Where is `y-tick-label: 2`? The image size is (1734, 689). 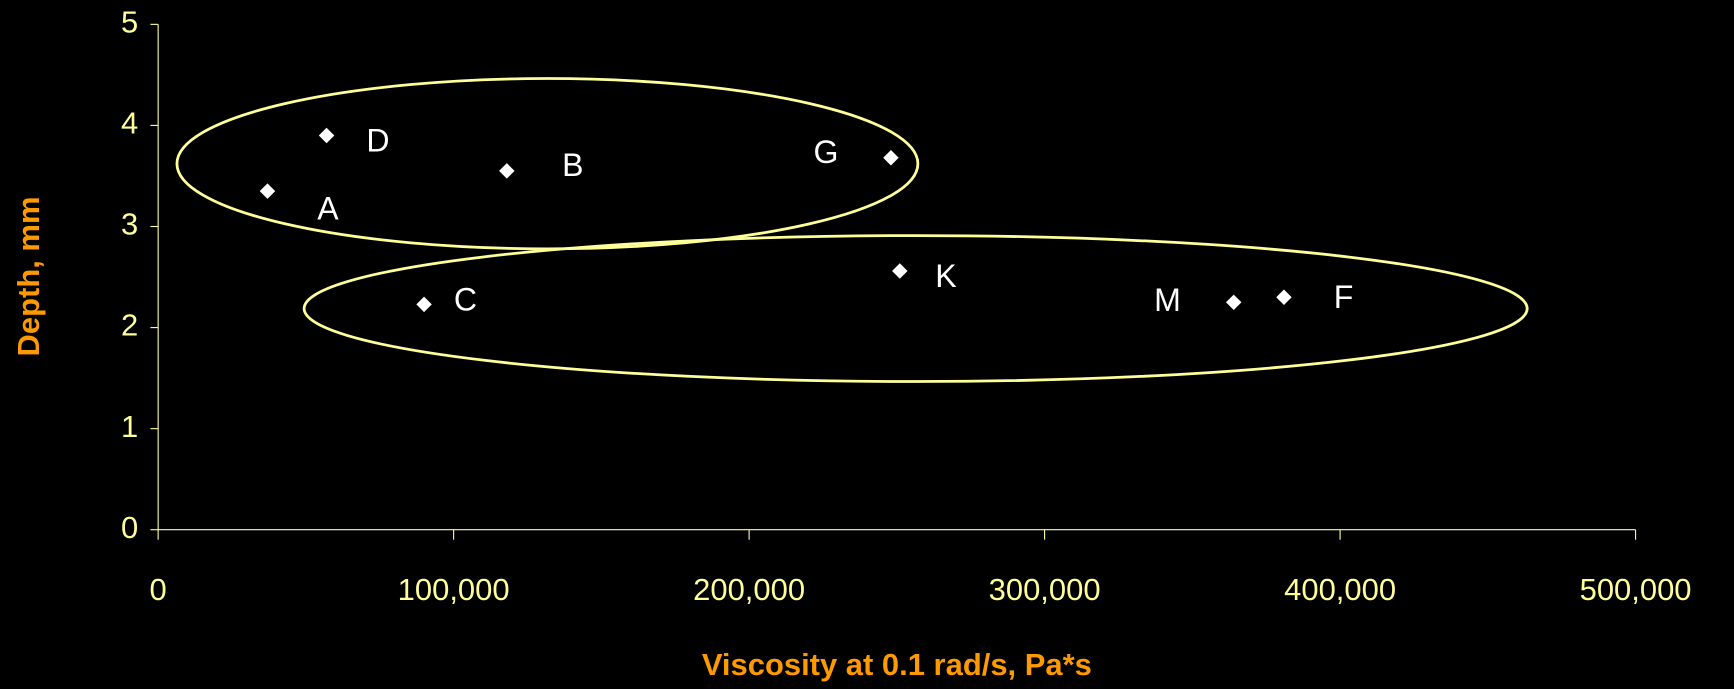 y-tick-label: 2 is located at coordinates (129, 325).